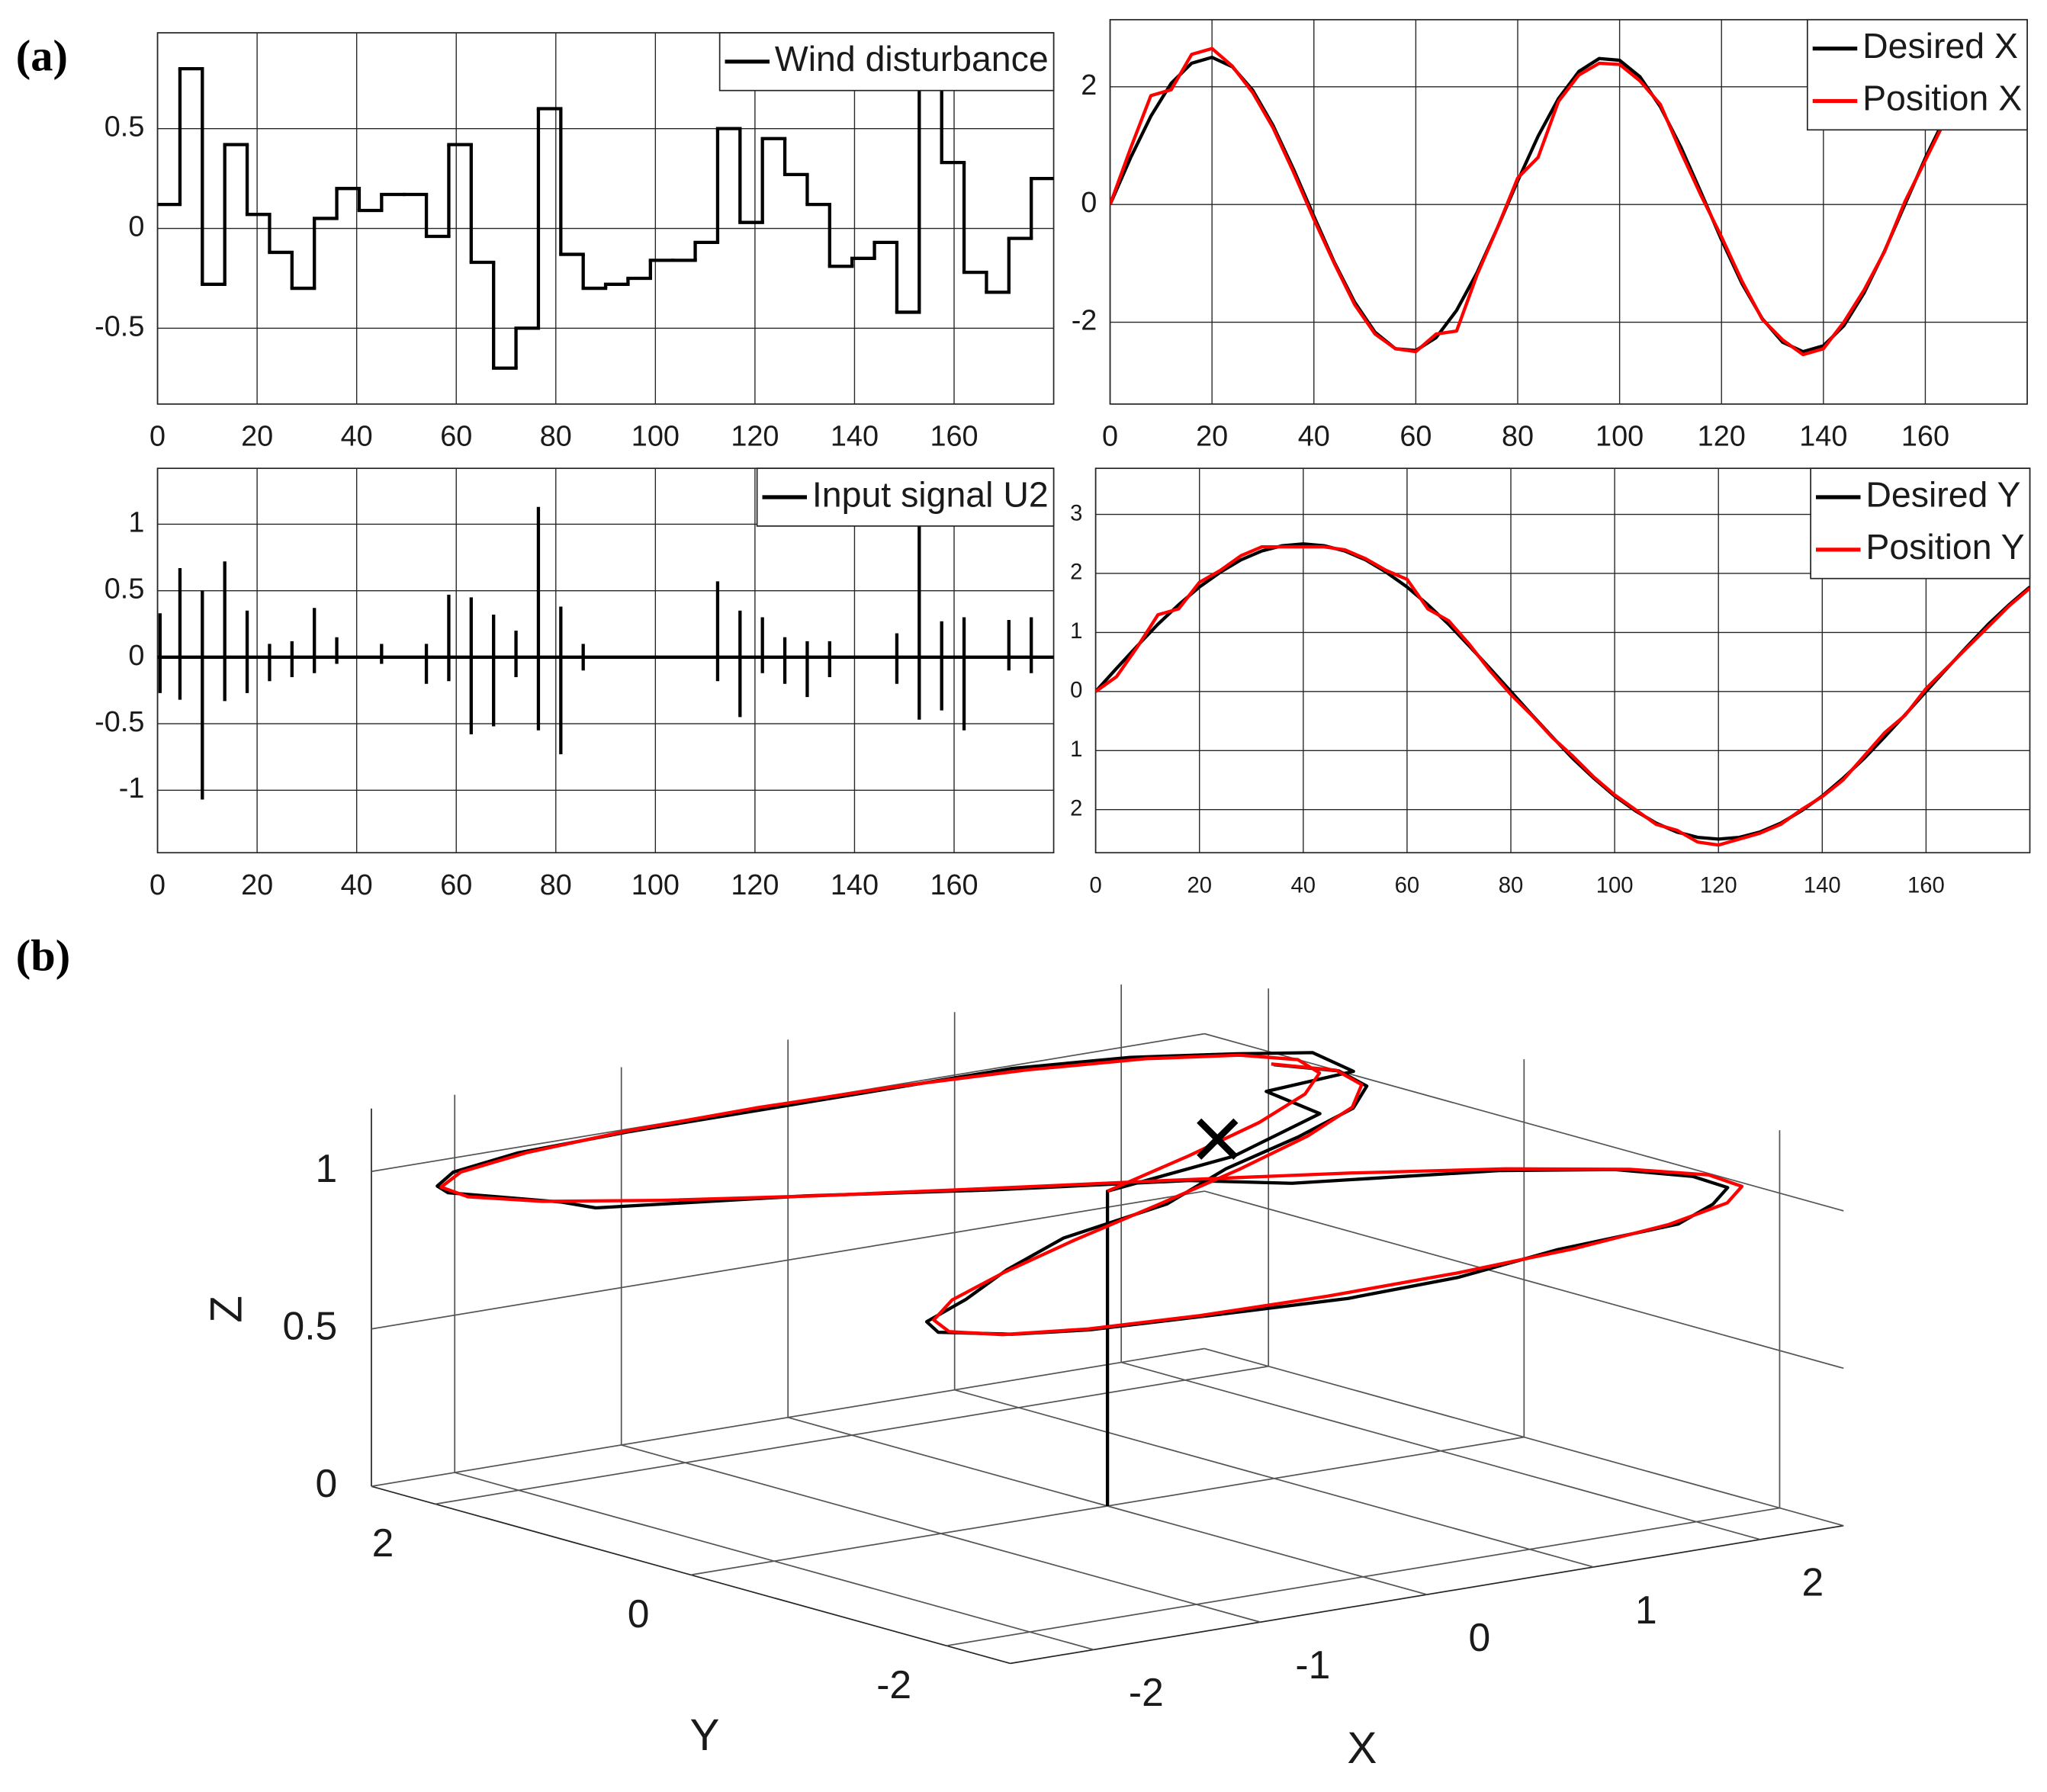 The image size is (2047, 1792). Describe the element at coordinates (1312, 1665) in the screenshot. I see `x-tick-label: -1` at that location.